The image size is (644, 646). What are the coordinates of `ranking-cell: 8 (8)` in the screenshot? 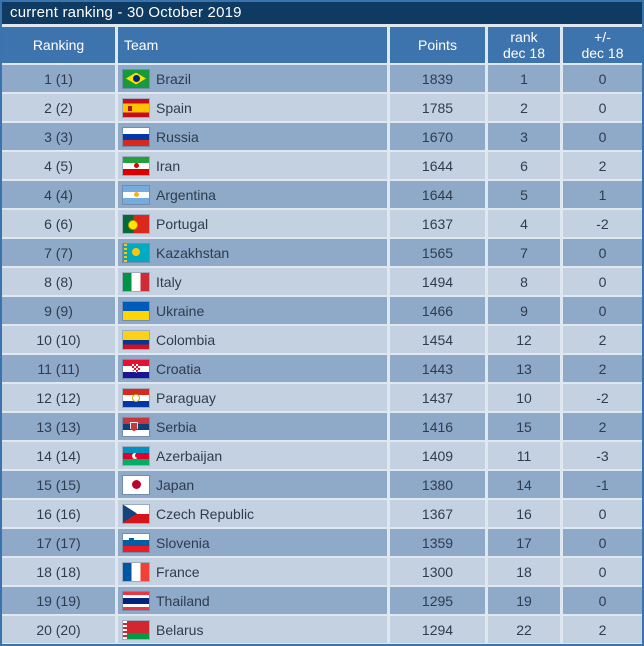 It's located at (60, 281).